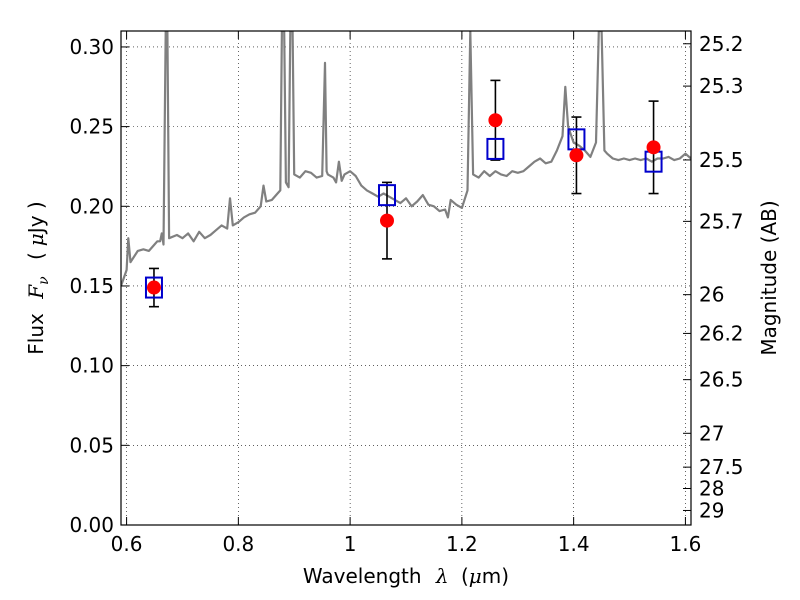 The width and height of the screenshot is (800, 600). I want to click on y2-tick-label: 27.5, so click(721, 467).